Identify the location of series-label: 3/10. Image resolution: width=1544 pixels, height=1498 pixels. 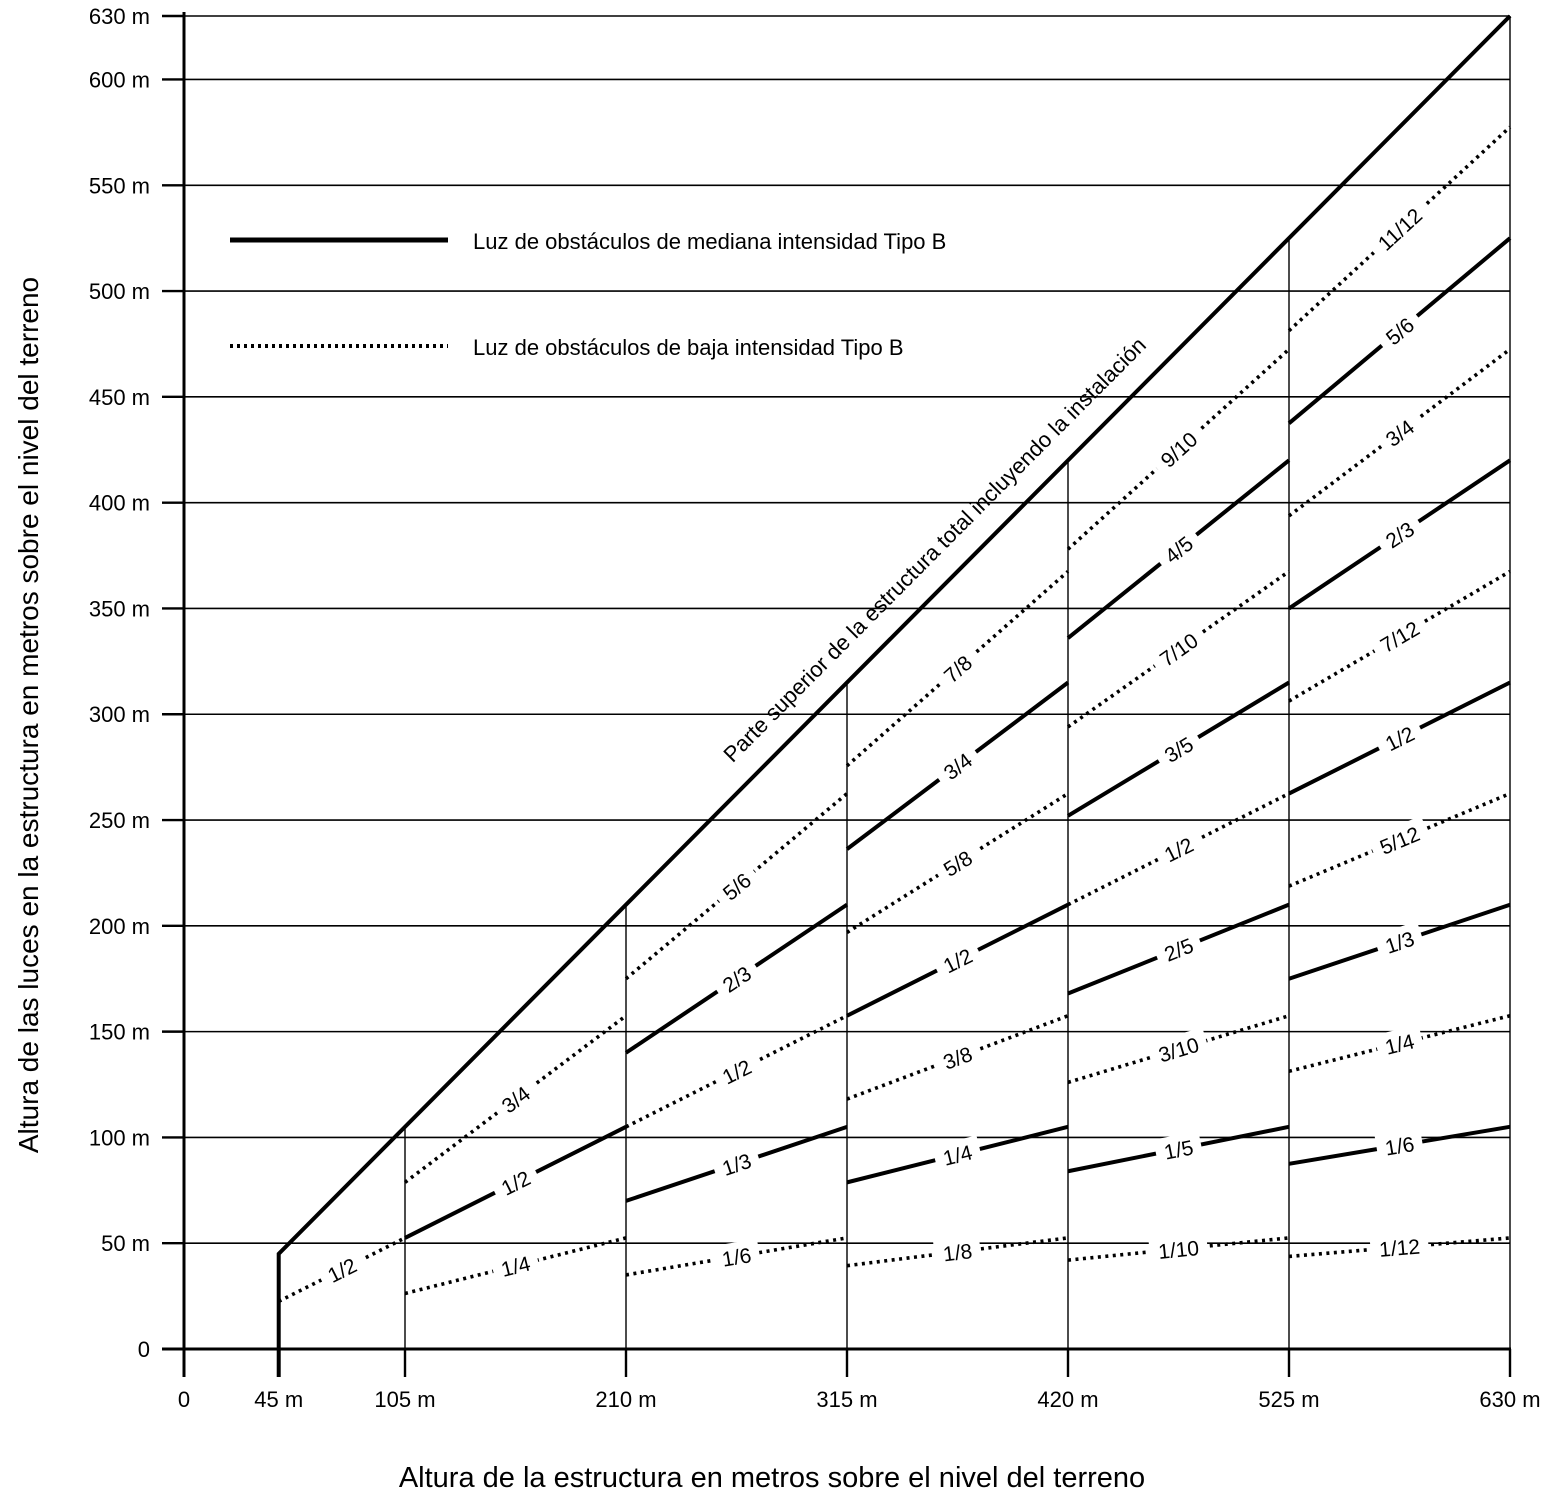
(1179, 1051).